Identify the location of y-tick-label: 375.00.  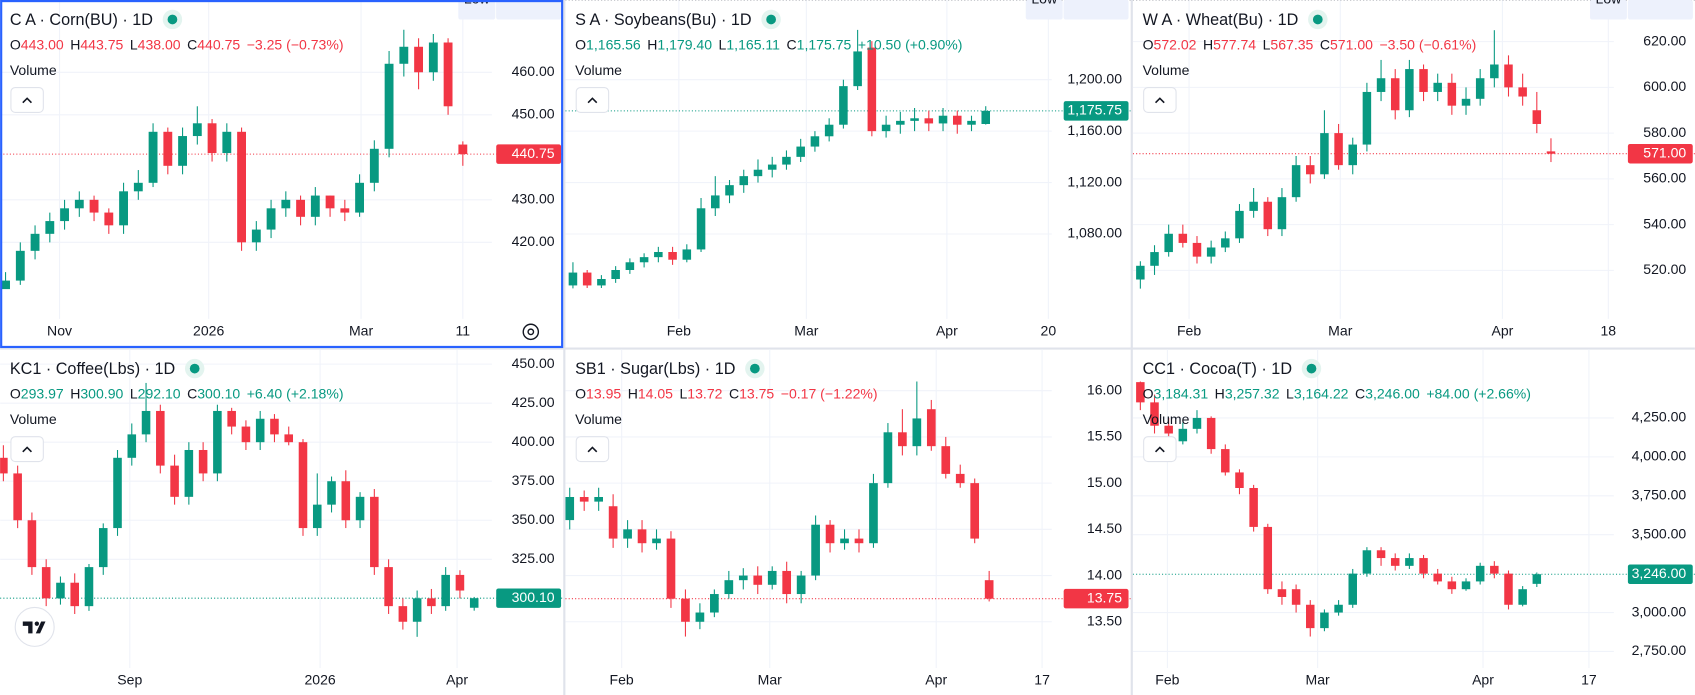
(533, 480).